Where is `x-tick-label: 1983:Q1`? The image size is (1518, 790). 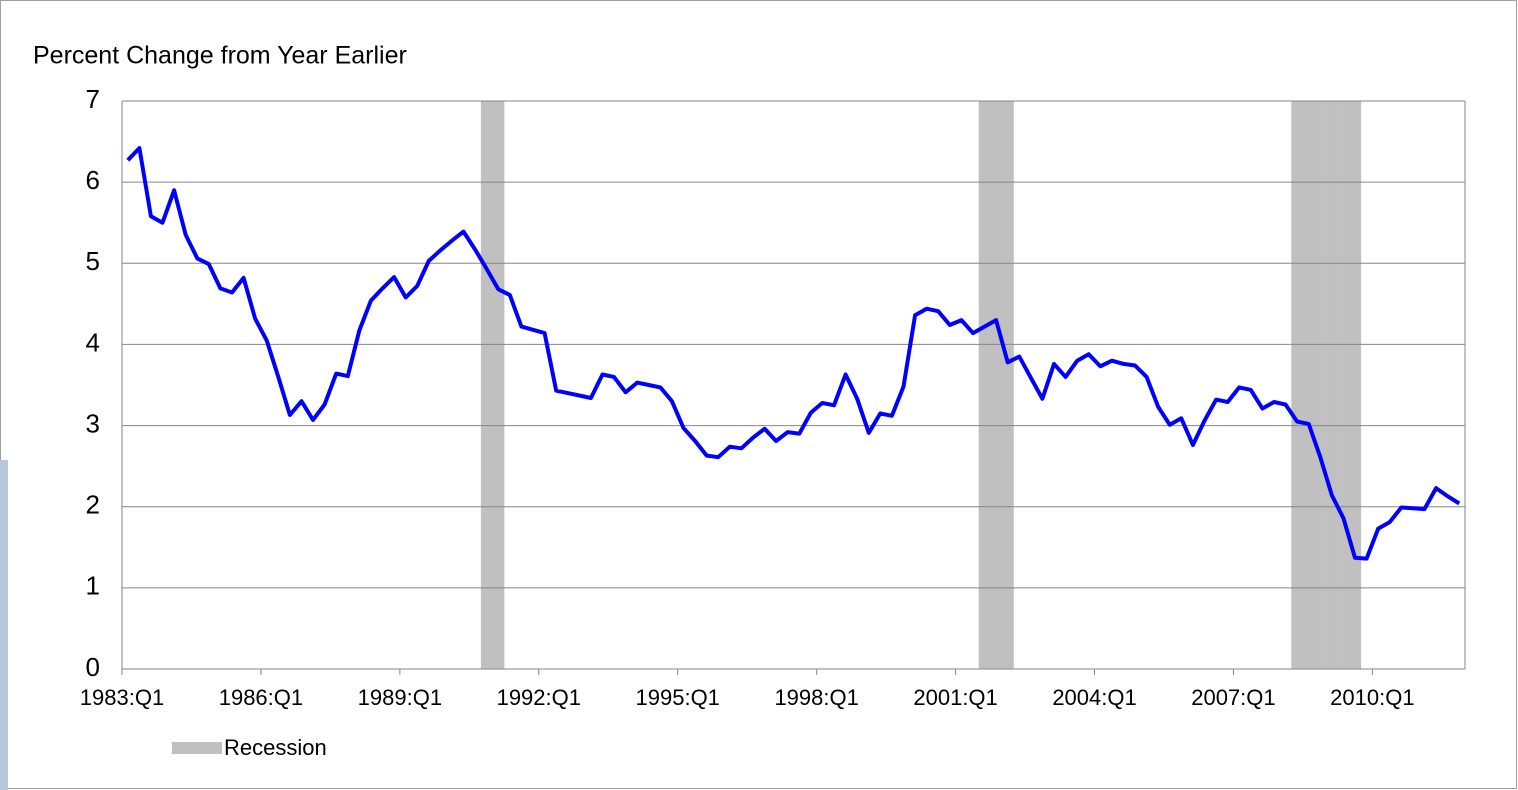 x-tick-label: 1983:Q1 is located at coordinates (122, 697).